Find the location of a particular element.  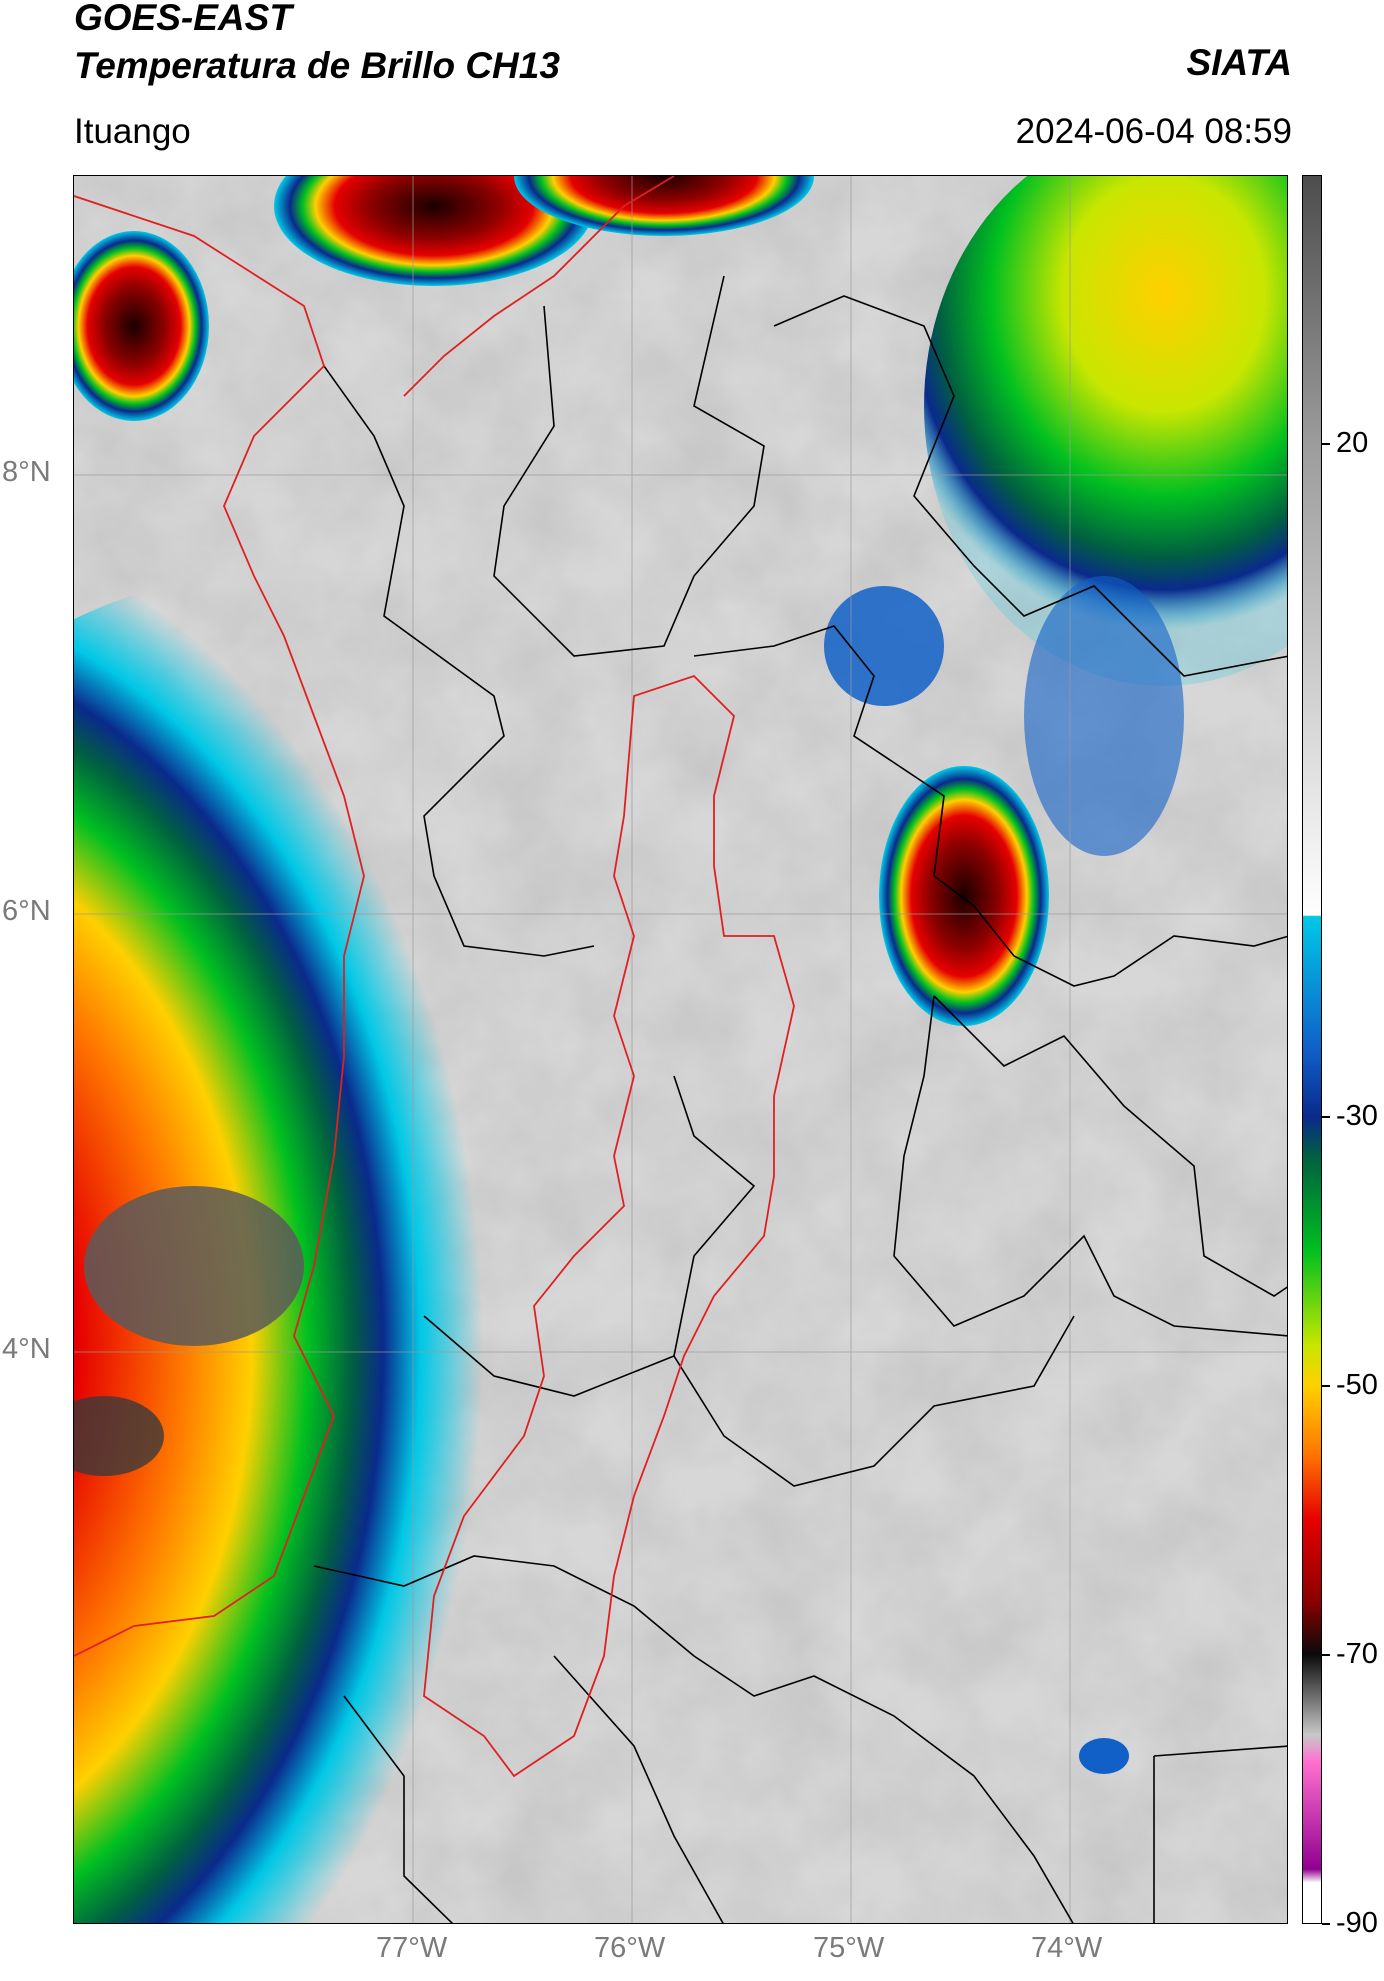

lon-label-74w: 74°W is located at coordinates (1067, 1948).